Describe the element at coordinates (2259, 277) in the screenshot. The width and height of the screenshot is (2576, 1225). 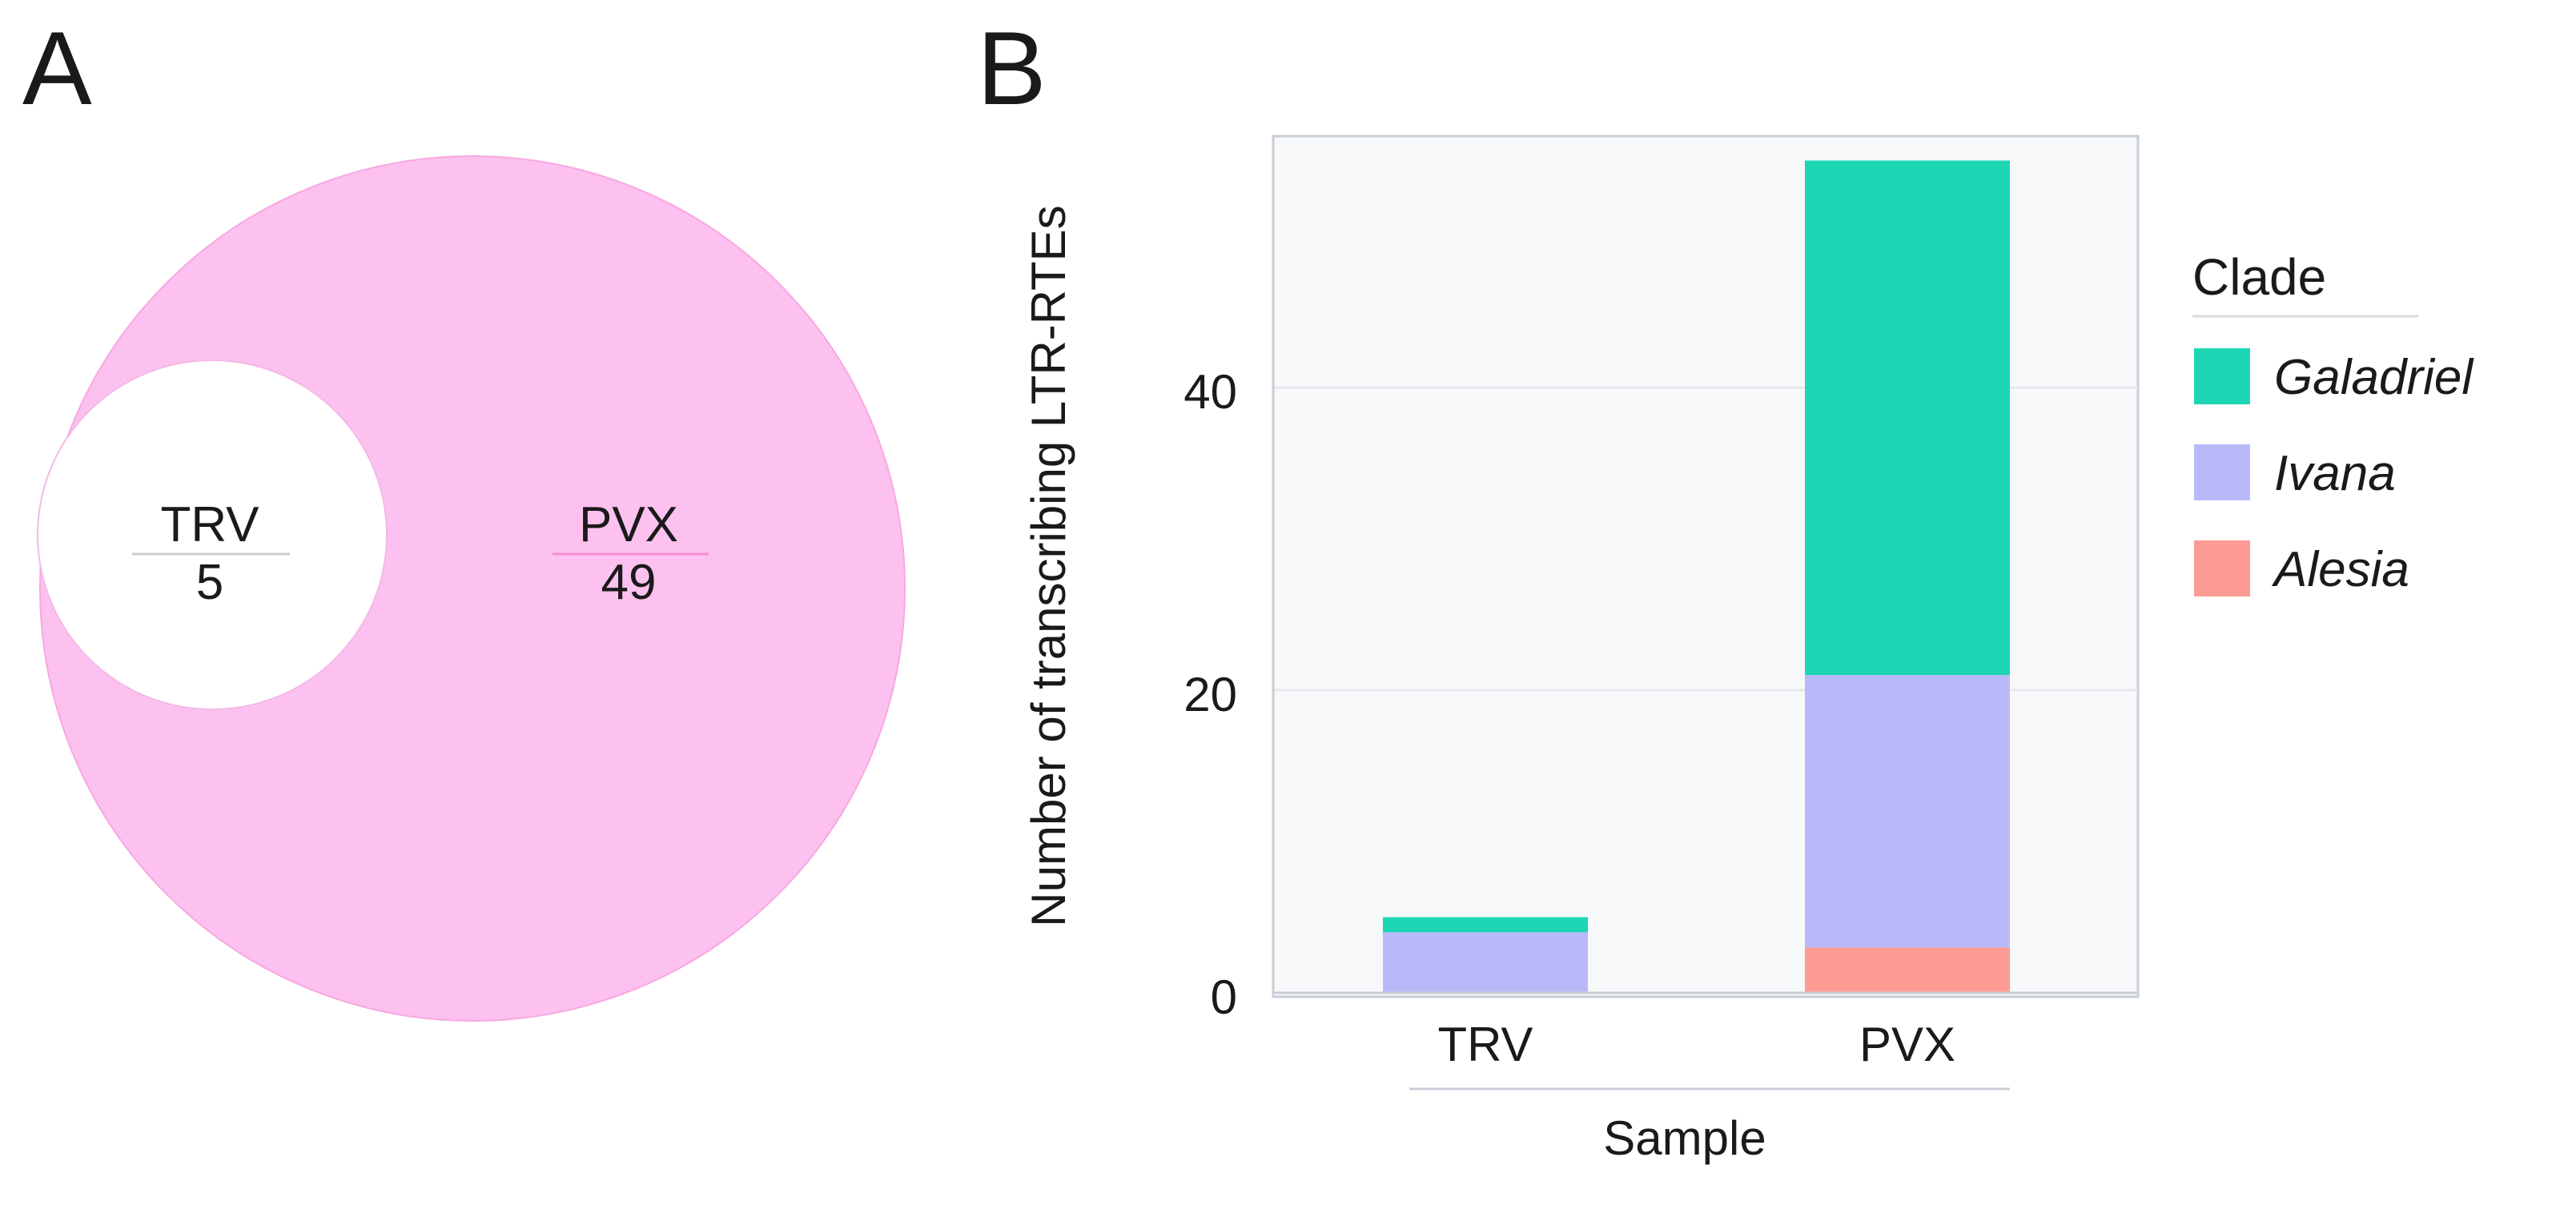
I see `legend-title: Clade` at that location.